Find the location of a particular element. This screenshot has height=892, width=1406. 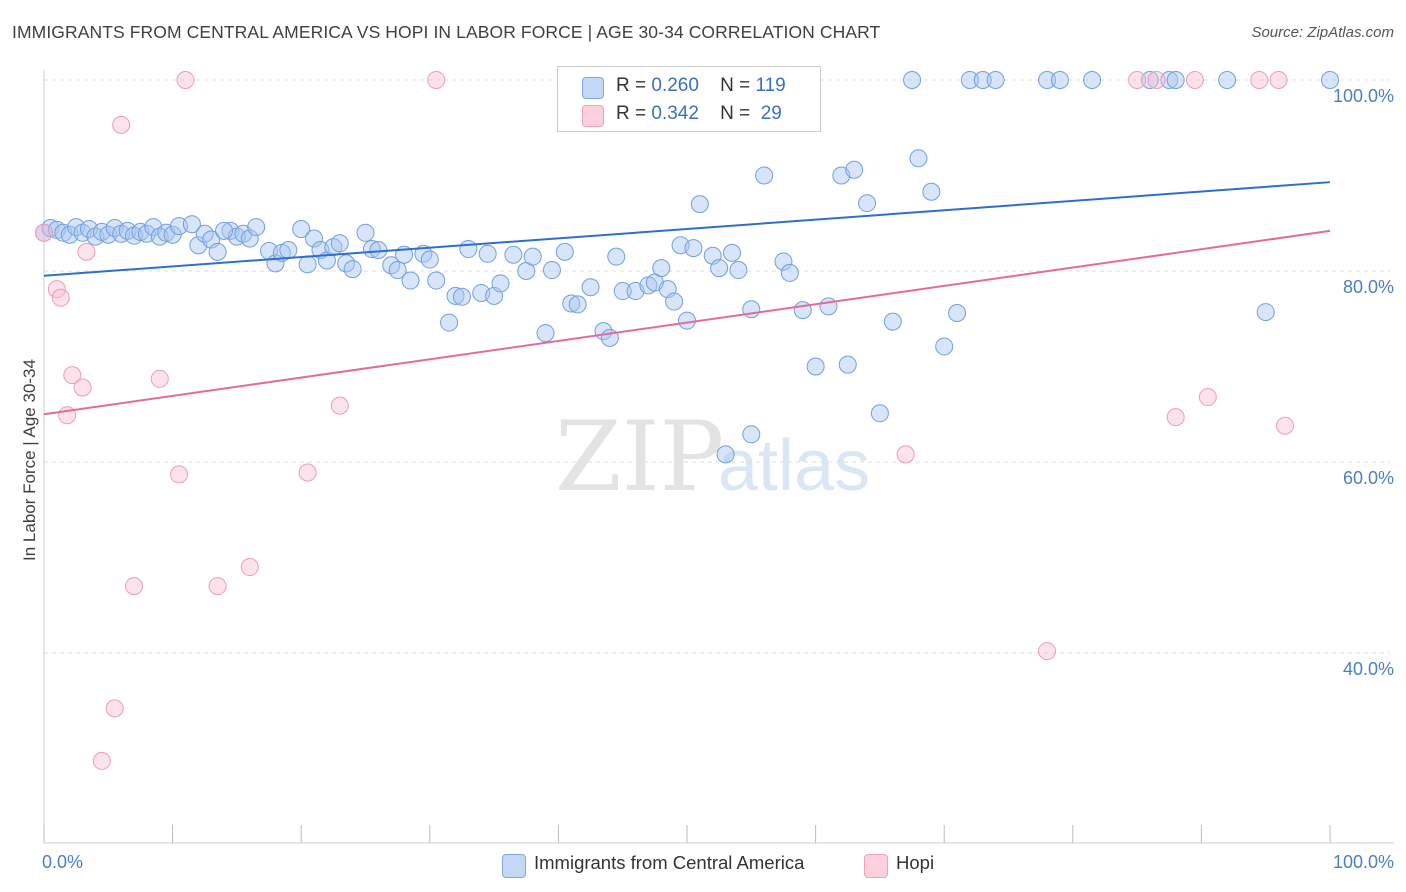

y-tick-label-100: 100.0% is located at coordinates (1363, 96).